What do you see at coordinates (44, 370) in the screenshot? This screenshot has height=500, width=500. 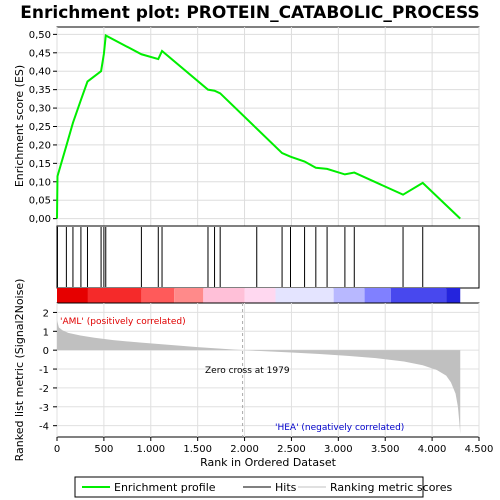 I see `metric-tick-label: -1` at bounding box center [44, 370].